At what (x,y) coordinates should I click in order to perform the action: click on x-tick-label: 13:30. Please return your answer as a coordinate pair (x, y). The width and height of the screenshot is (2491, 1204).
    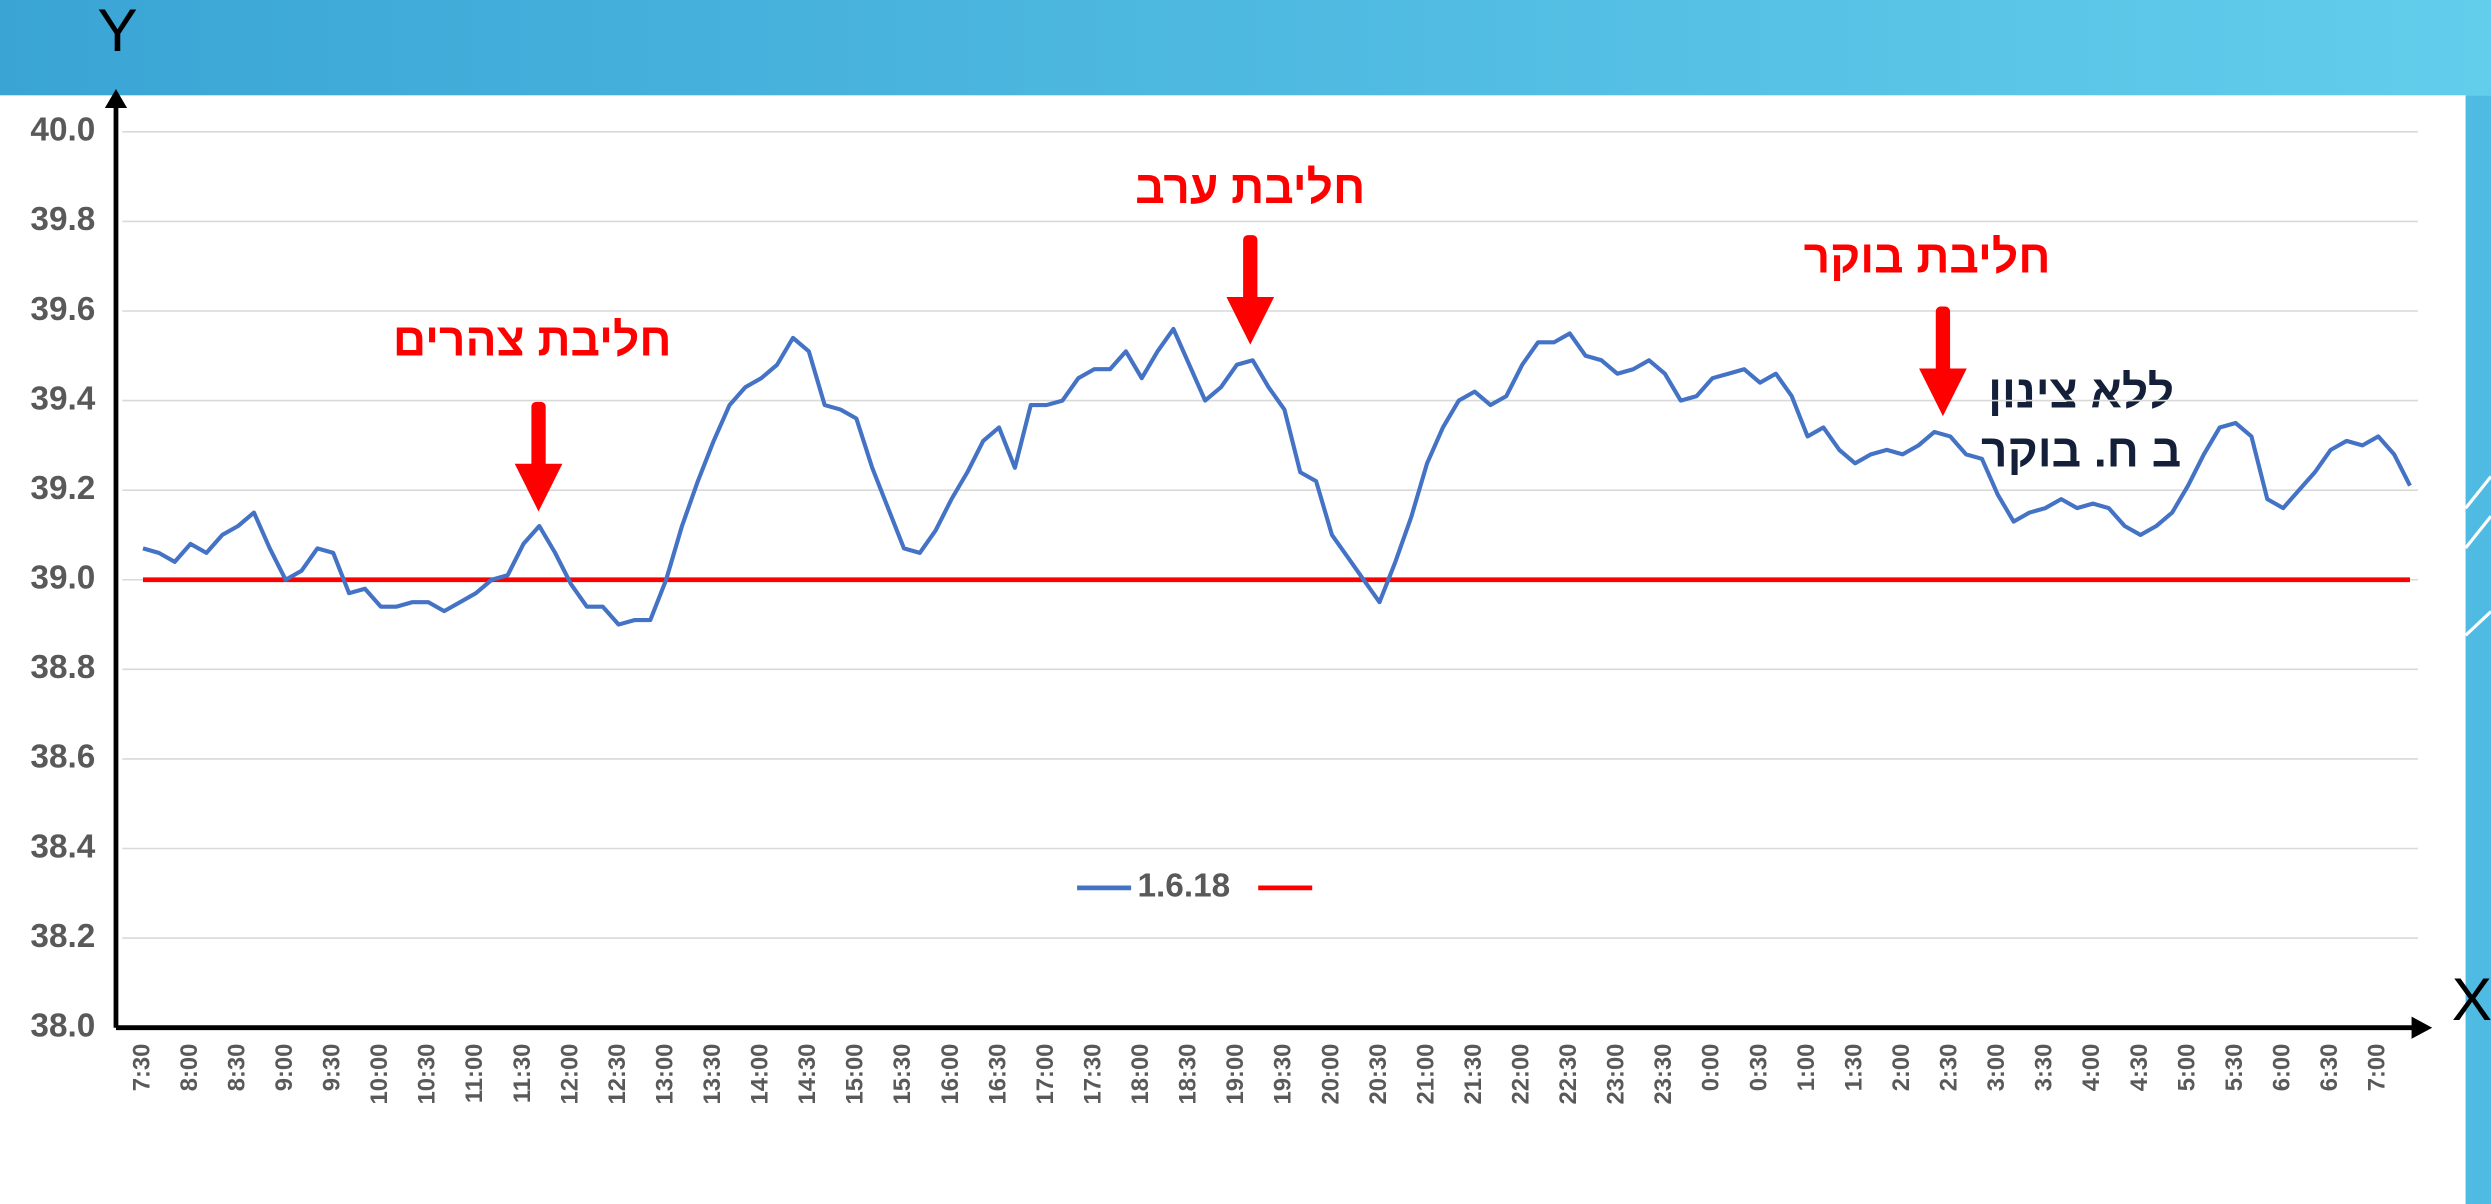
    Looking at the image, I should click on (712, 1074).